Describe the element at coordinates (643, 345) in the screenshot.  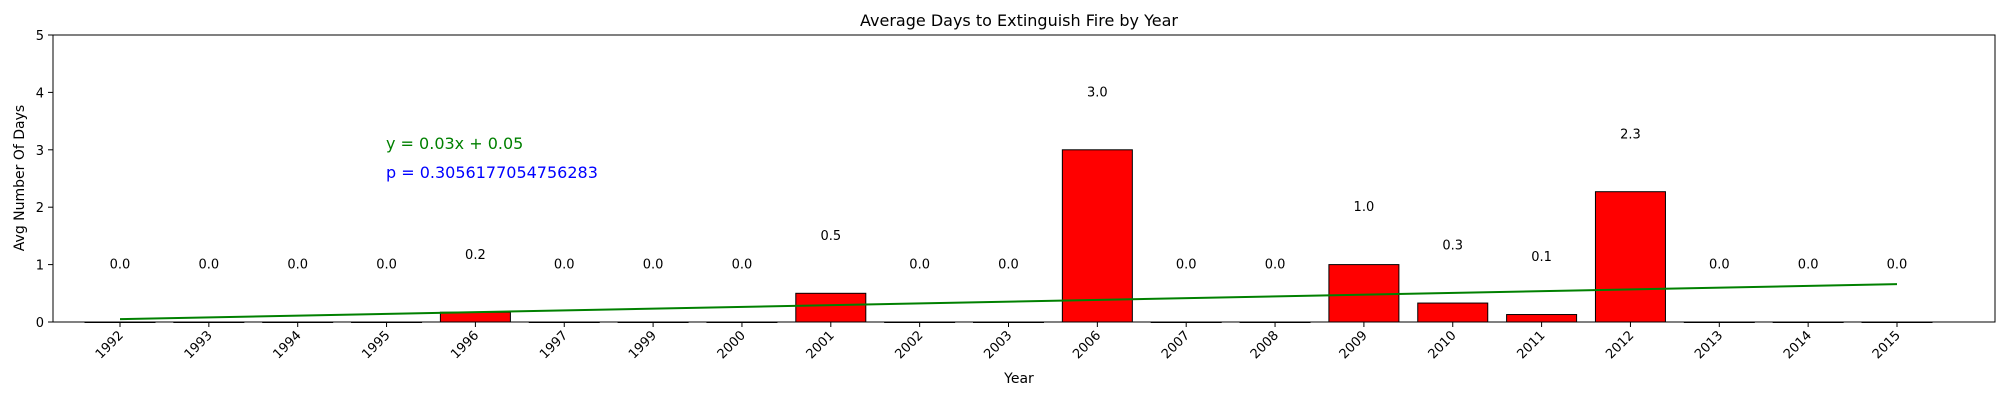
I see `x-tick-label: 1999` at that location.